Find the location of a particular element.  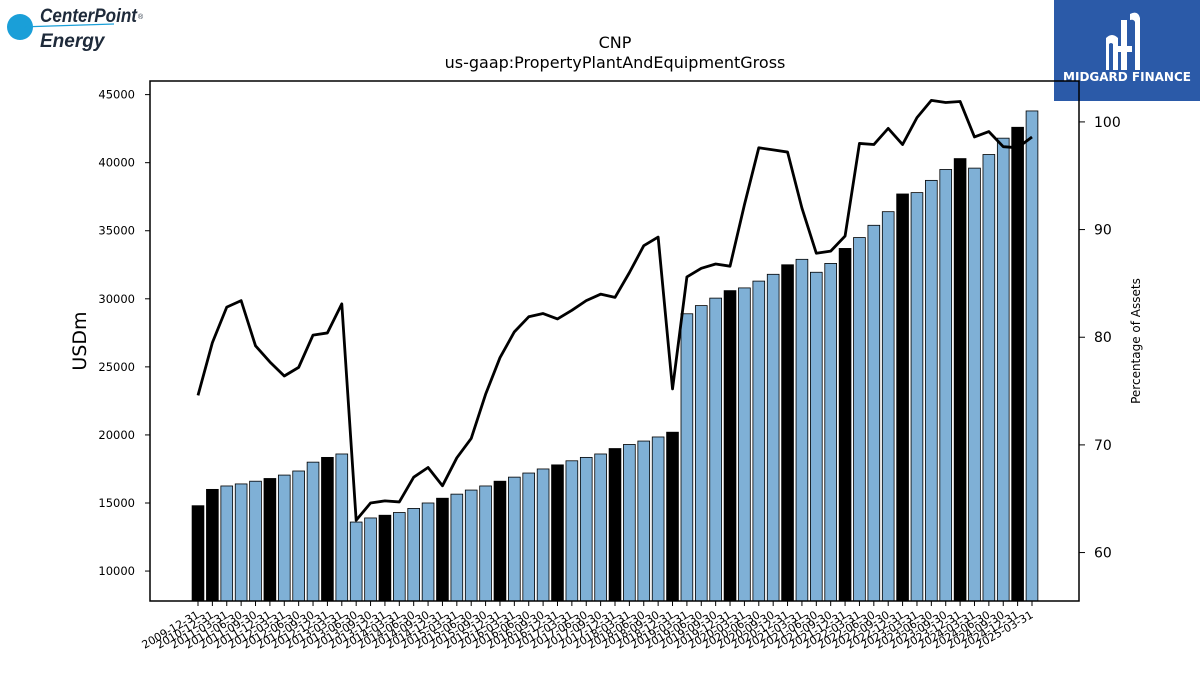

y-tick-label: 20000 is located at coordinates (116, 435).